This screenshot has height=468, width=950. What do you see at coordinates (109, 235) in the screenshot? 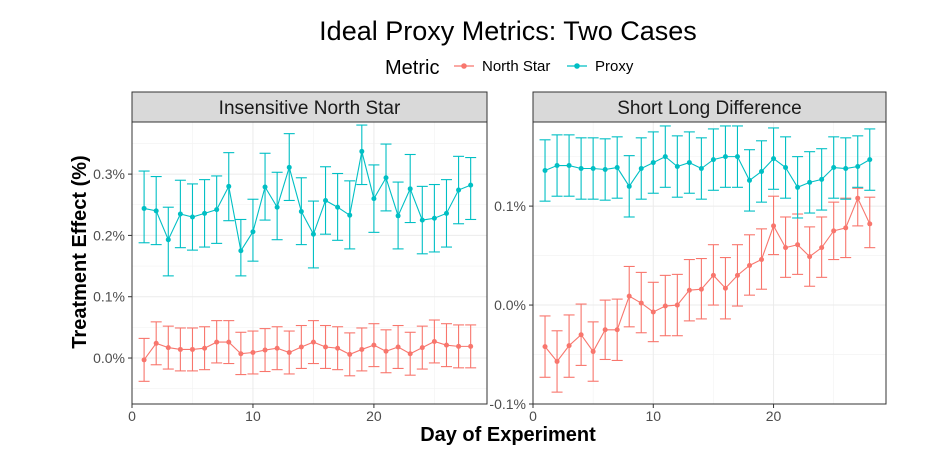
I see `y-tick-label: 0.2%` at bounding box center [109, 235].